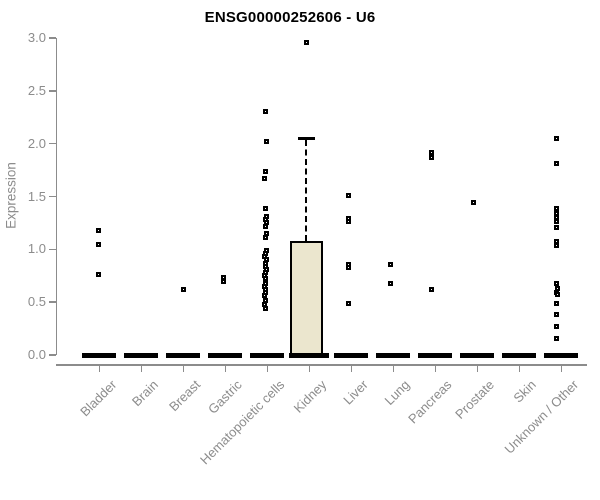 Image resolution: width=600 pixels, height=500 pixels. Describe the element at coordinates (36, 302) in the screenshot. I see `y-tick-label: 0.5` at that location.